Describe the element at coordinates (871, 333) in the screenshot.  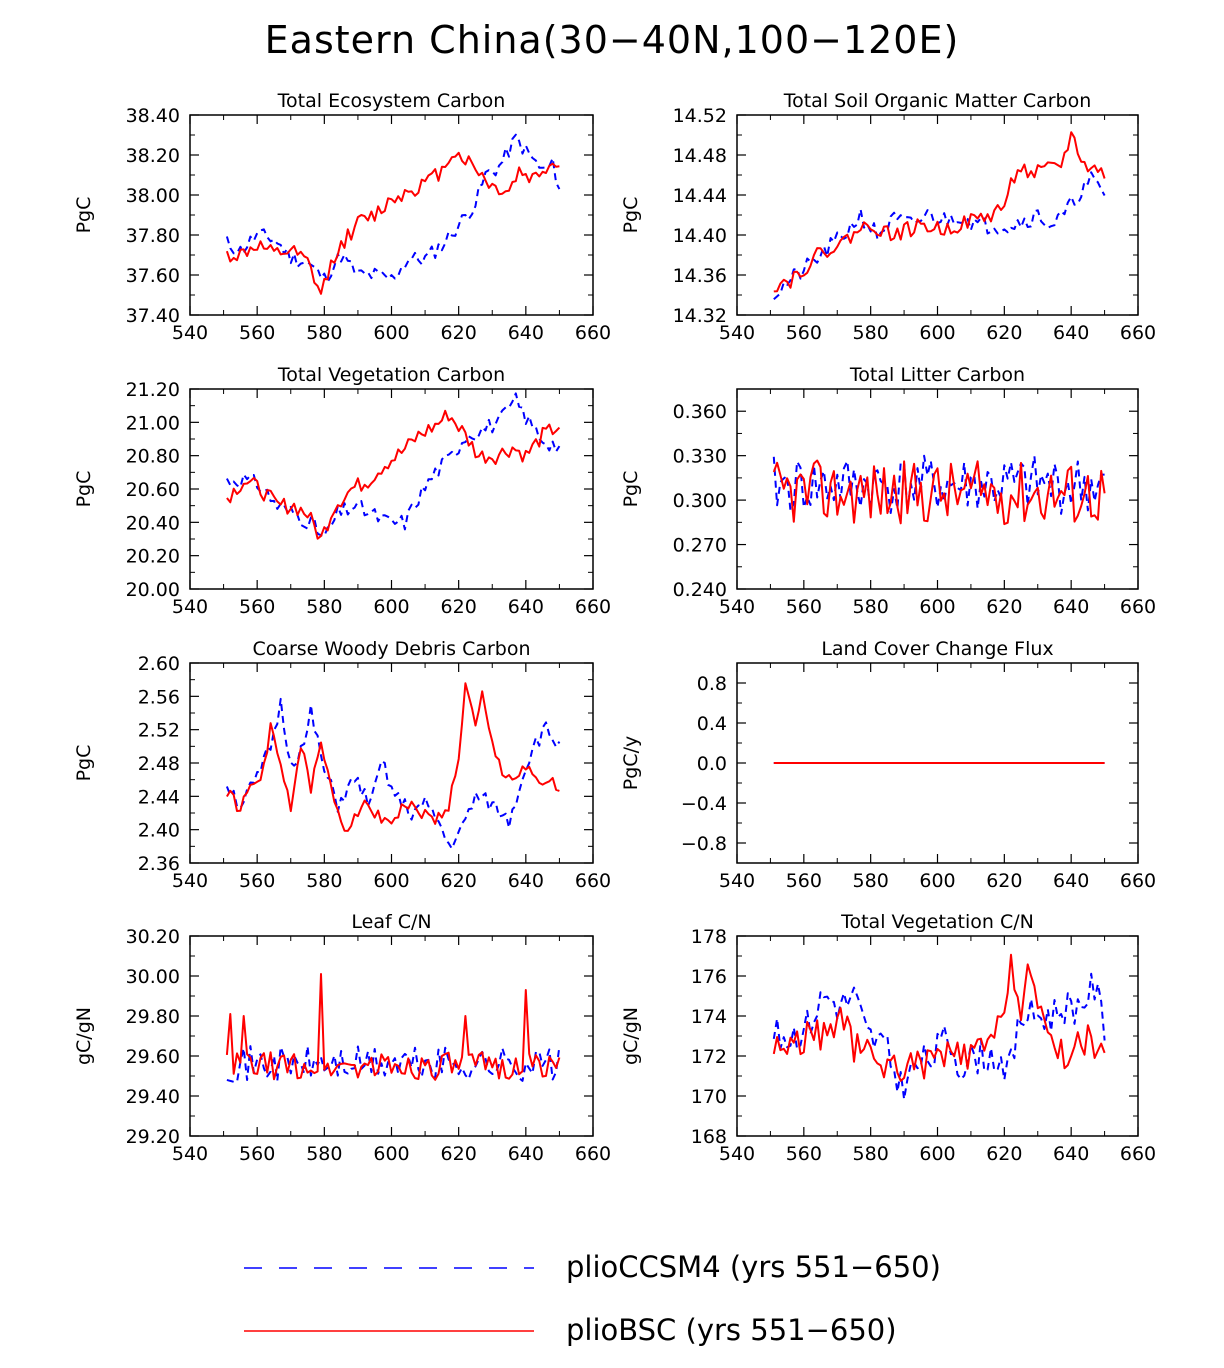
I see `panel-total-soil-organic-matter-carbon-xtick-label: 580` at that location.